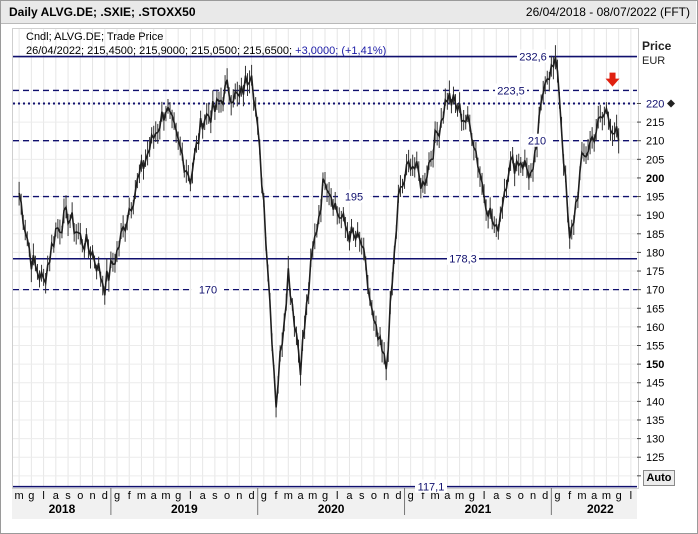  What do you see at coordinates (655, 198) in the screenshot?
I see `y-tick-label: 195` at bounding box center [655, 198].